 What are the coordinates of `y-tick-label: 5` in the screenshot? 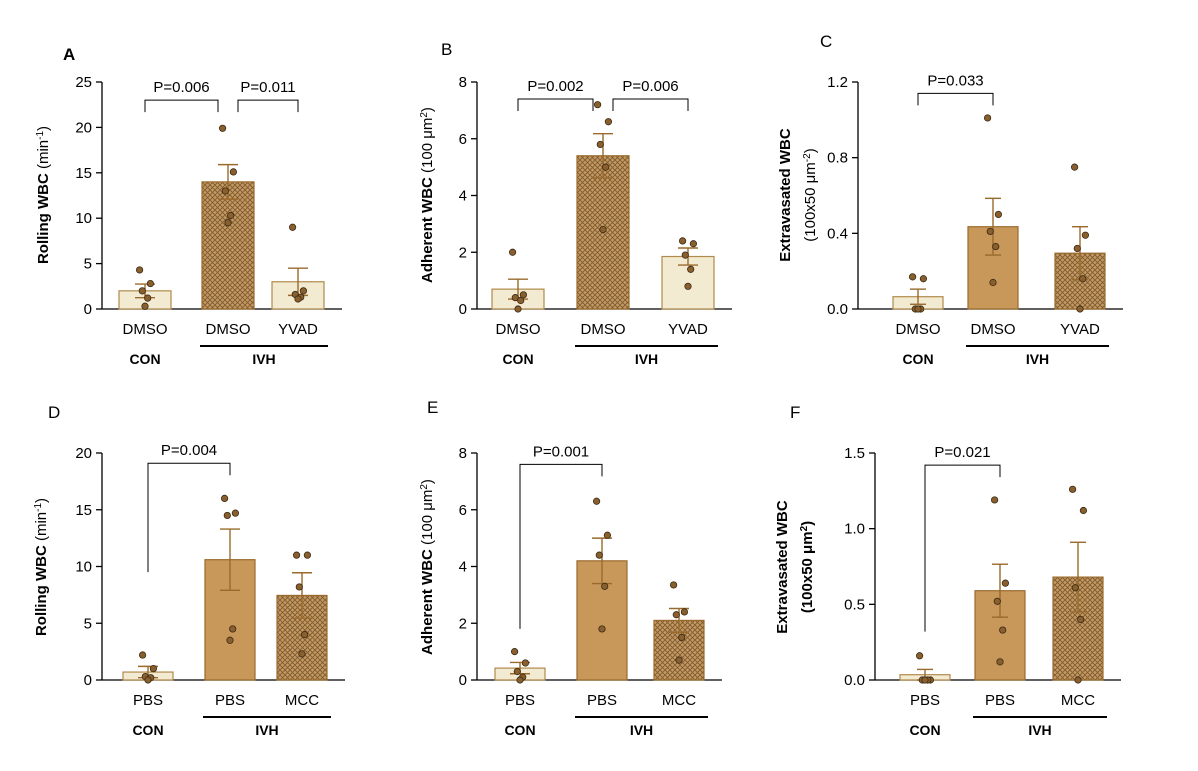 It's located at (88, 623).